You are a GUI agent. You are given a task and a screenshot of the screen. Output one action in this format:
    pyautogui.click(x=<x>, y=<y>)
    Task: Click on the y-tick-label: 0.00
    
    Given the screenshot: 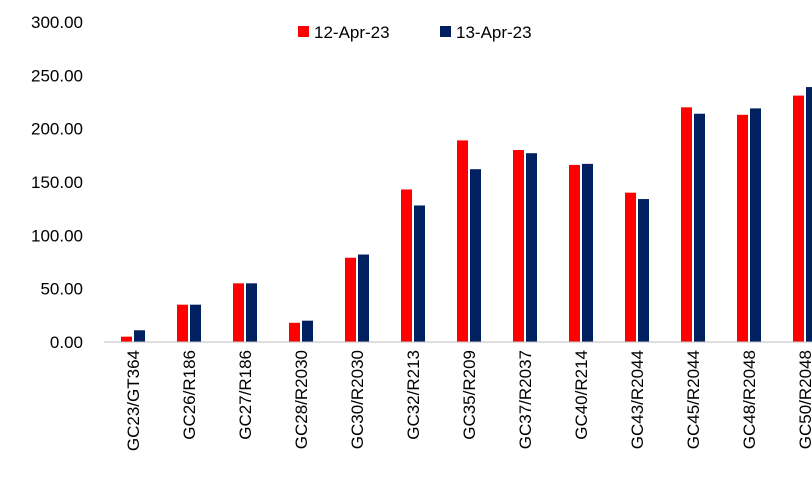 What is the action you would take?
    pyautogui.click(x=66, y=342)
    